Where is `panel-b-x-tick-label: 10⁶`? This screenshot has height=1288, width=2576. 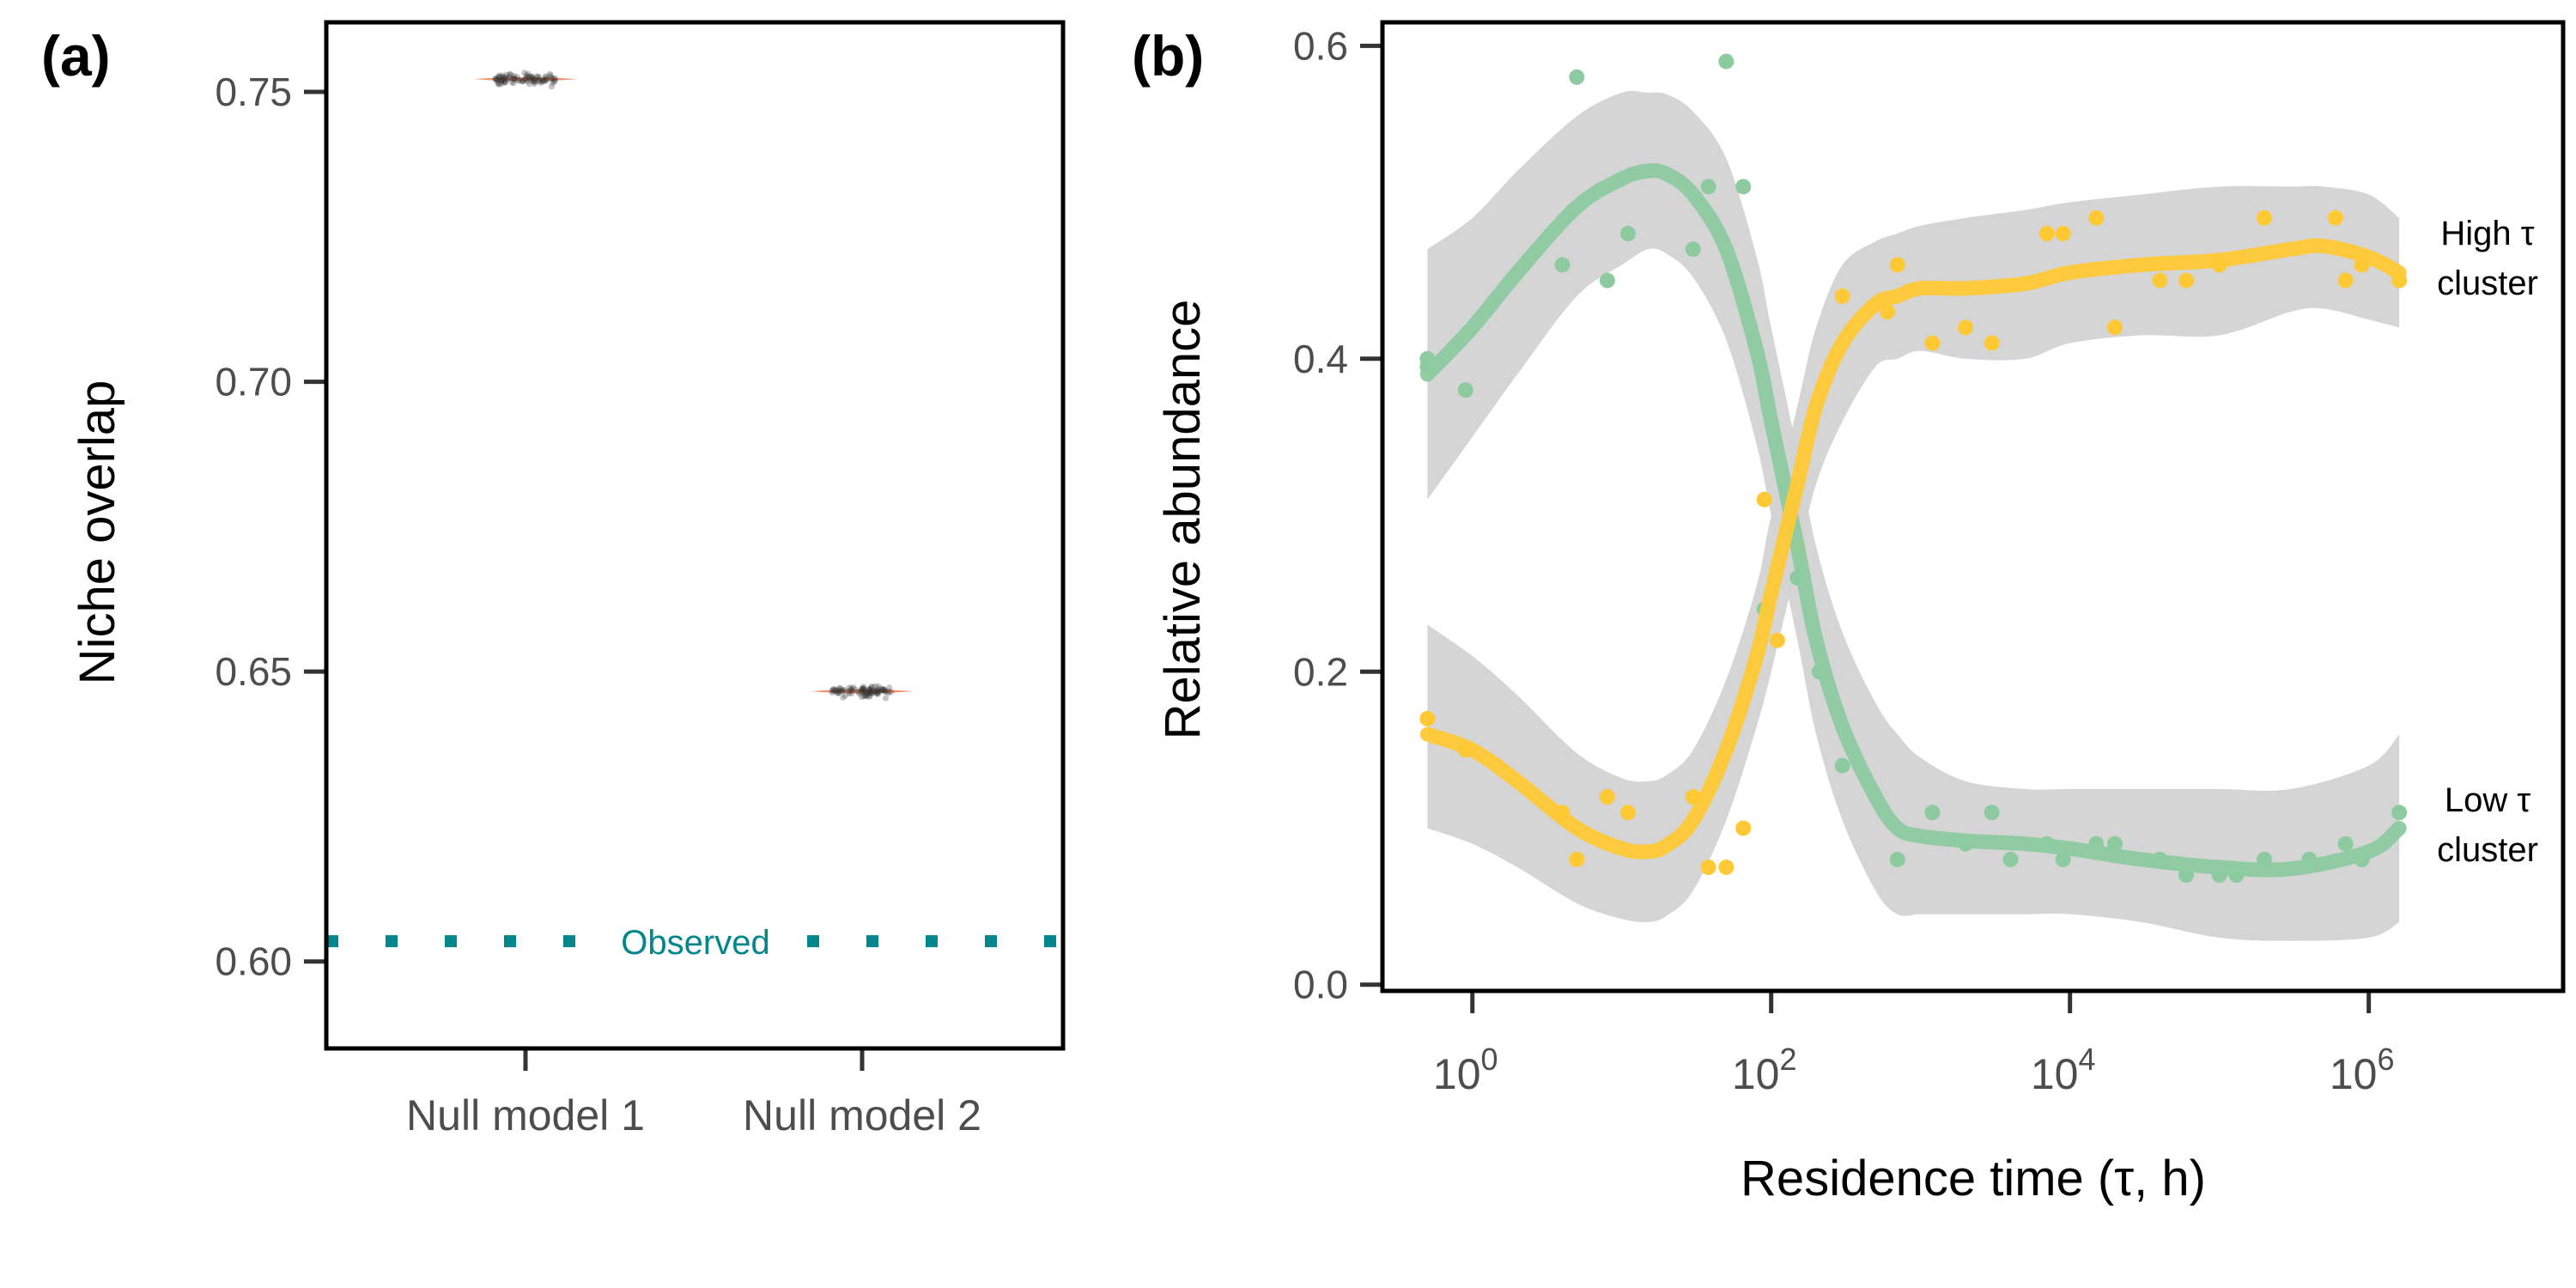 panel-b-x-tick-label: 10⁶ is located at coordinates (2362, 1070).